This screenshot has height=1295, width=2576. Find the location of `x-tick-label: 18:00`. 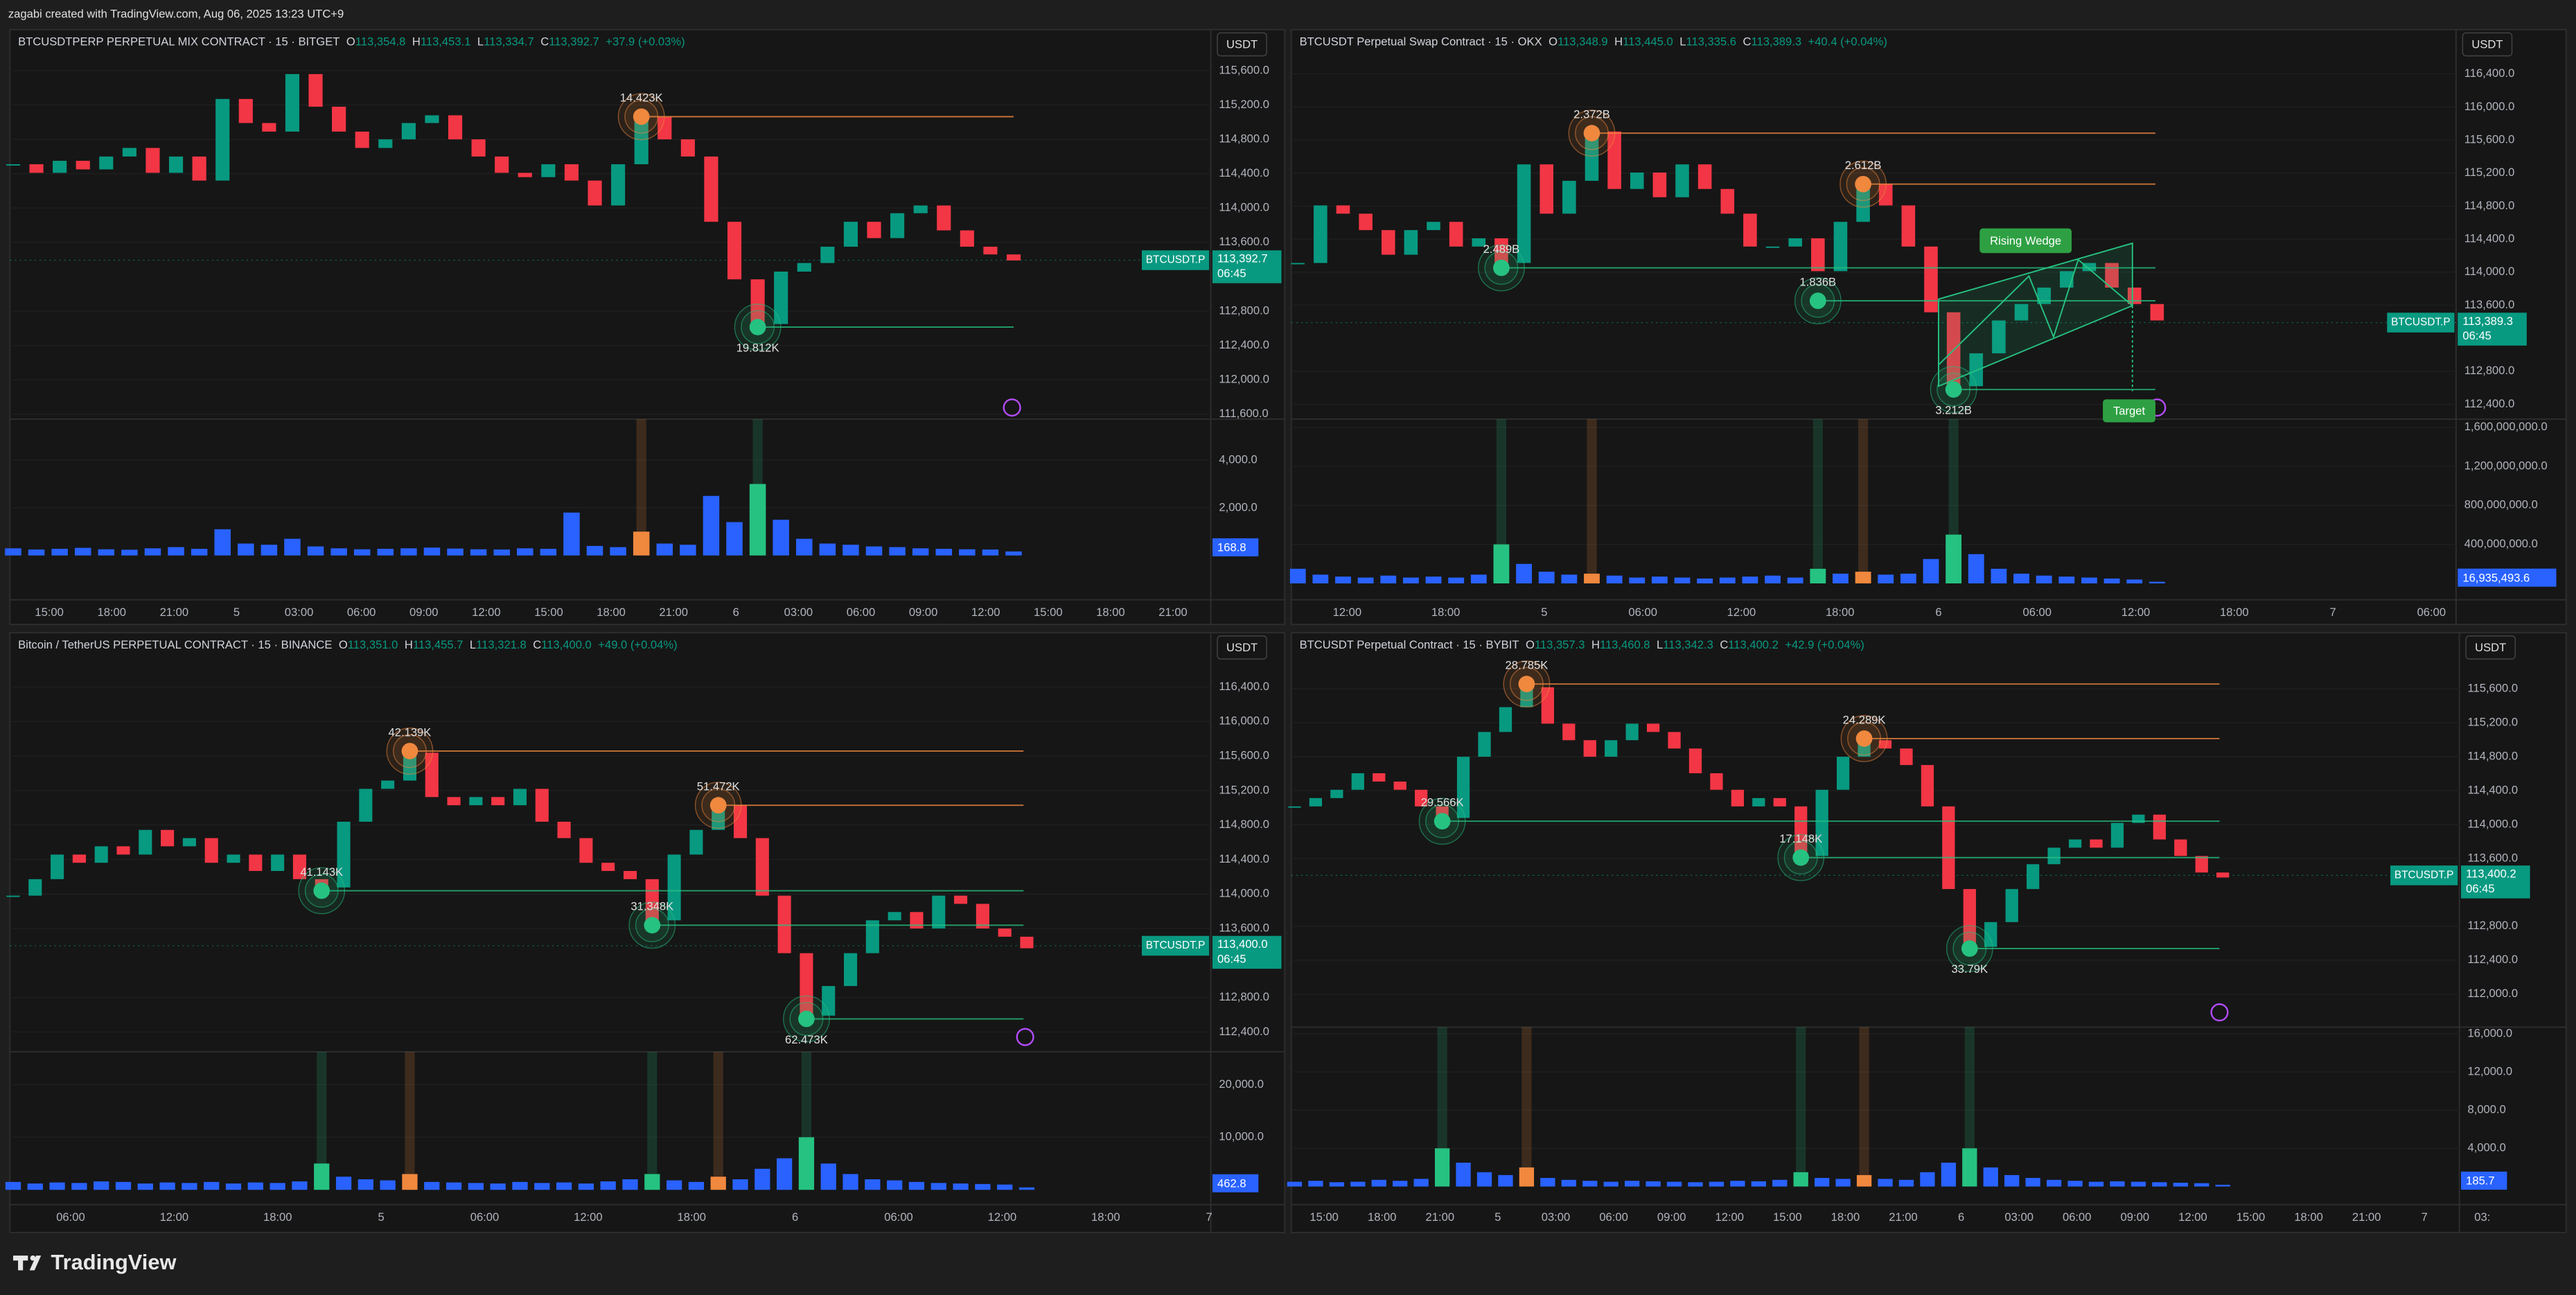

x-tick-label: 18:00 is located at coordinates (611, 612).